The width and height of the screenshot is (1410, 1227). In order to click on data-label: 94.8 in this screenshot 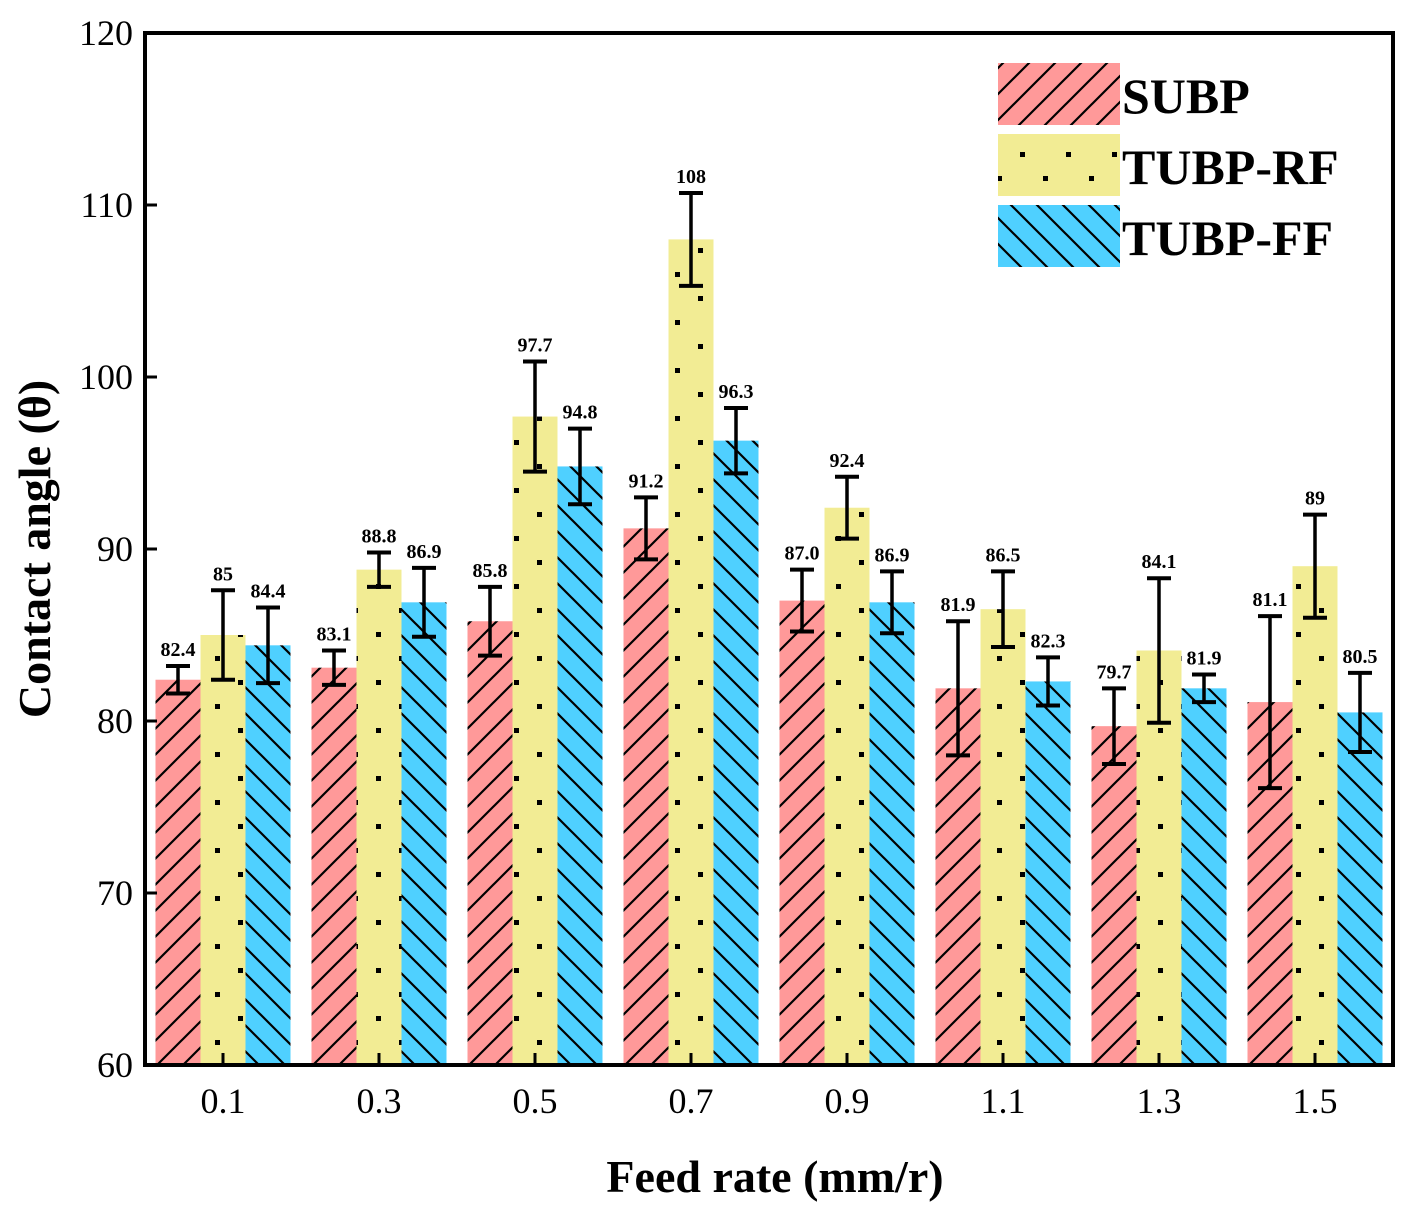, I will do `click(580, 413)`.